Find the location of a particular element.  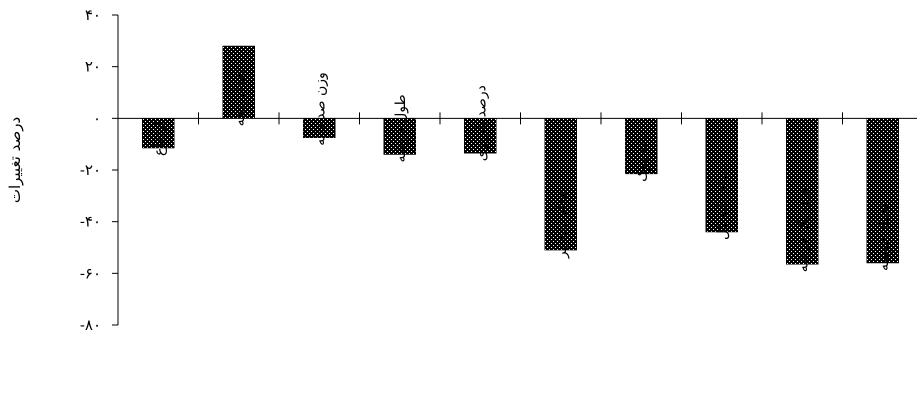

category-label: تعداد دانه پر is located at coordinates (562, 223).